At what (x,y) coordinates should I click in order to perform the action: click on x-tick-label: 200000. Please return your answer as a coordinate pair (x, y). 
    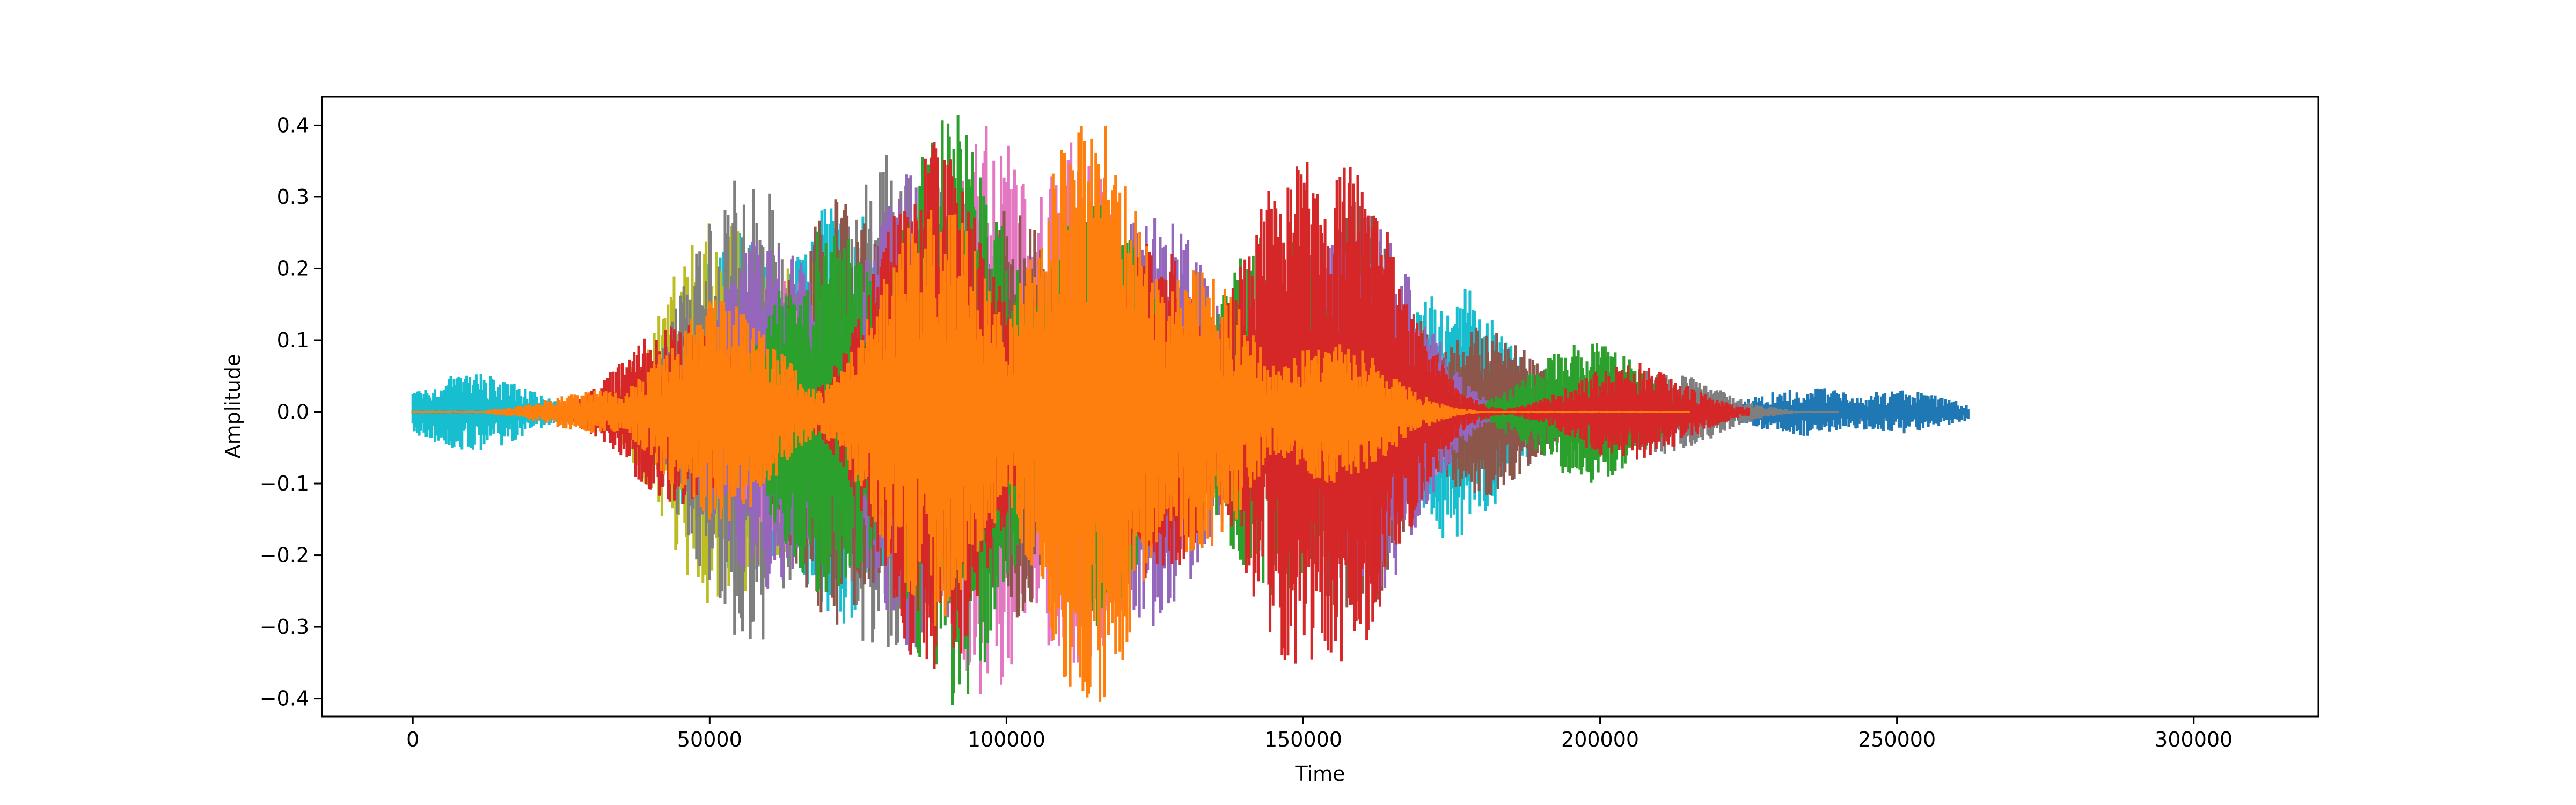
    Looking at the image, I should click on (1600, 739).